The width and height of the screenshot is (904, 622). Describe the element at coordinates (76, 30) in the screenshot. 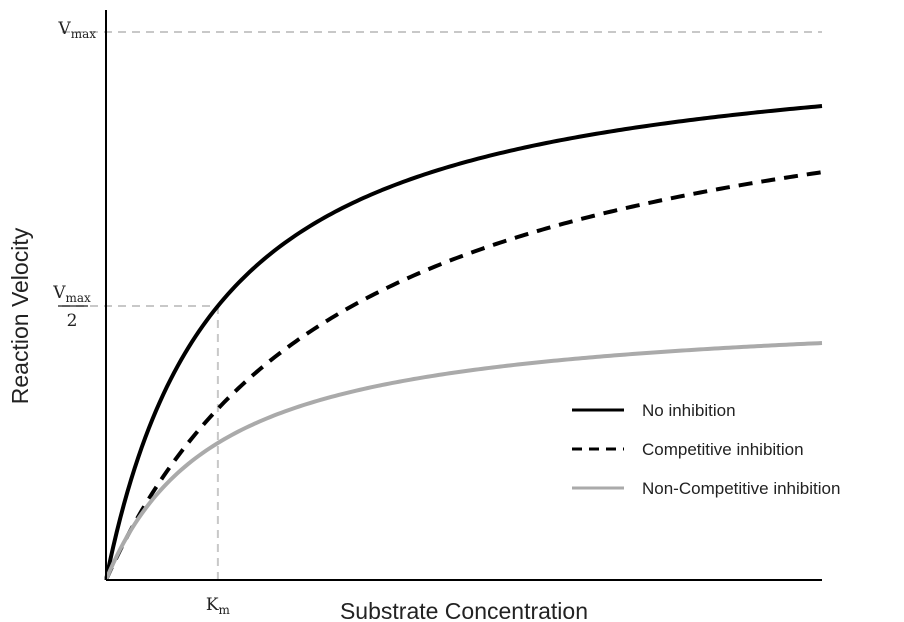

I see `vmax-tick-label: Vmax` at that location.